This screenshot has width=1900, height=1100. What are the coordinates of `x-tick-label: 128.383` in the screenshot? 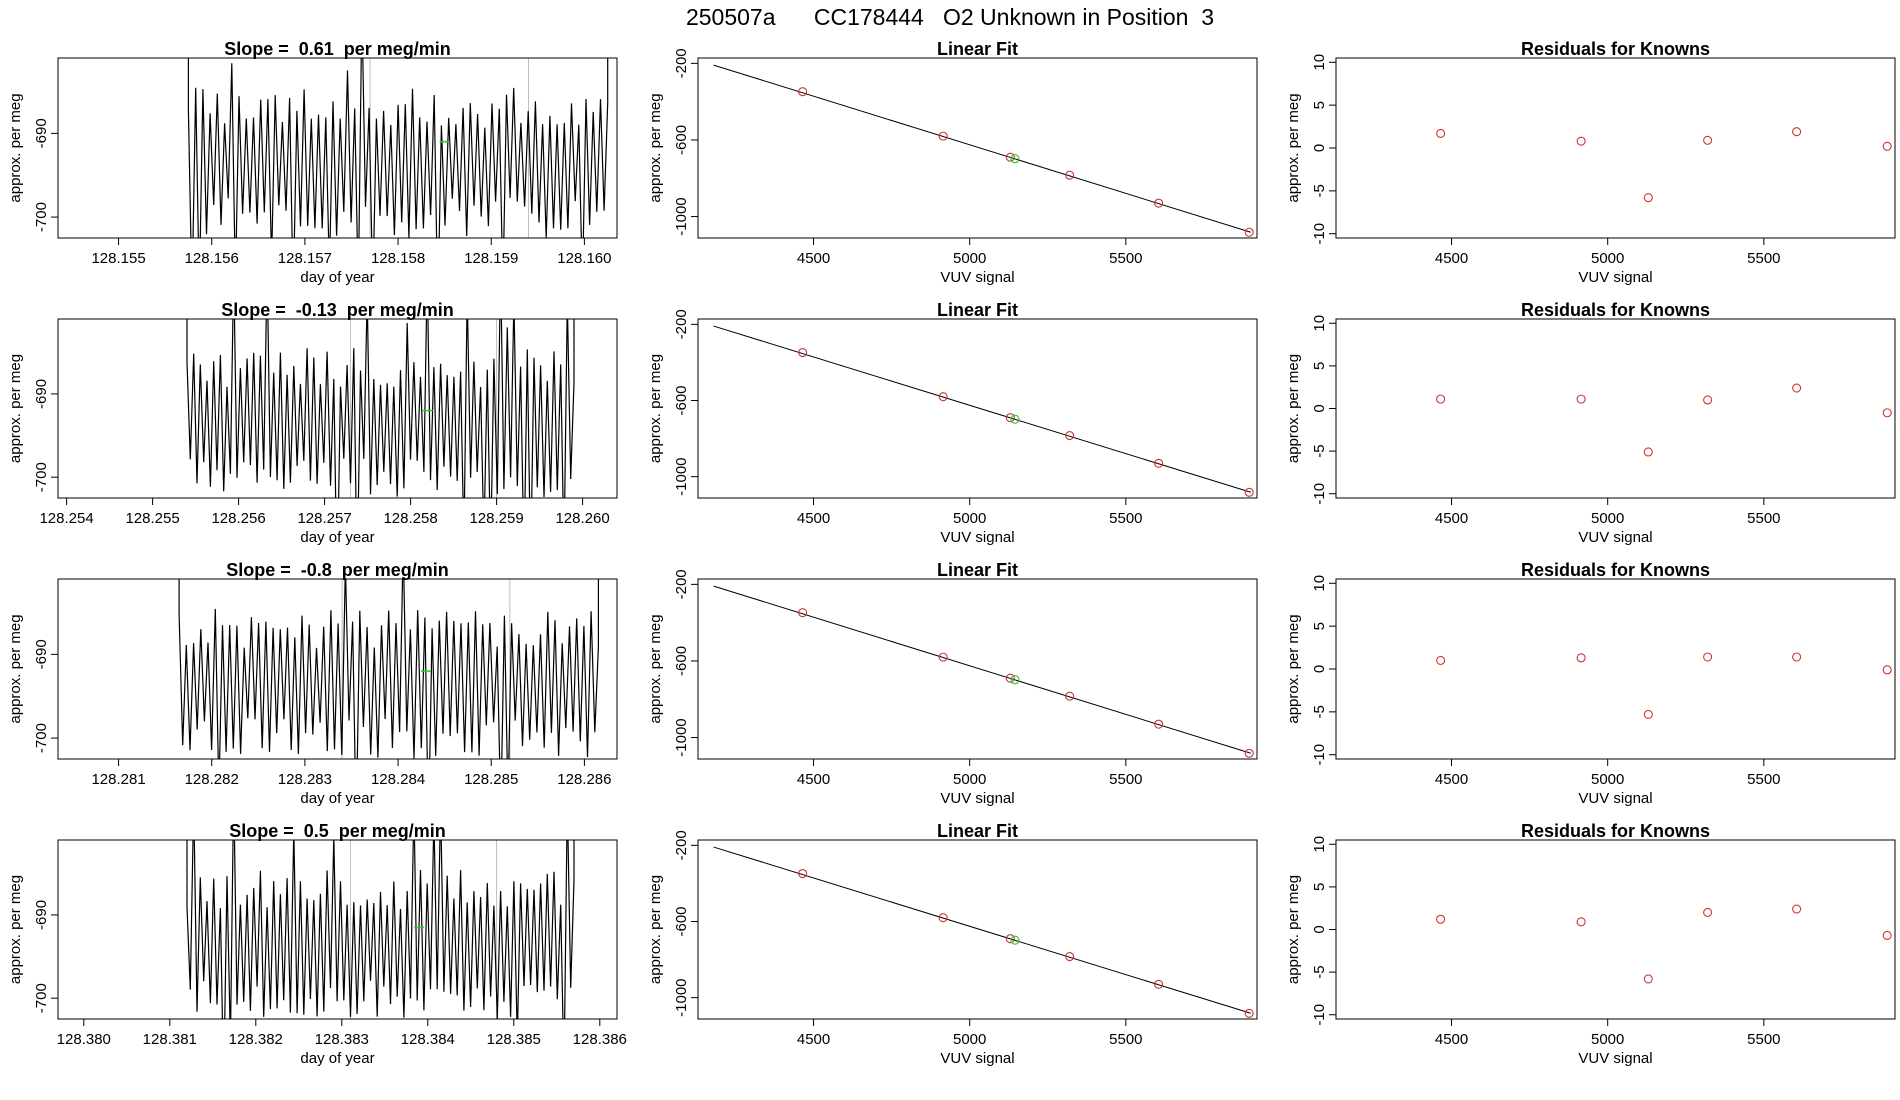 It's located at (342, 1039).